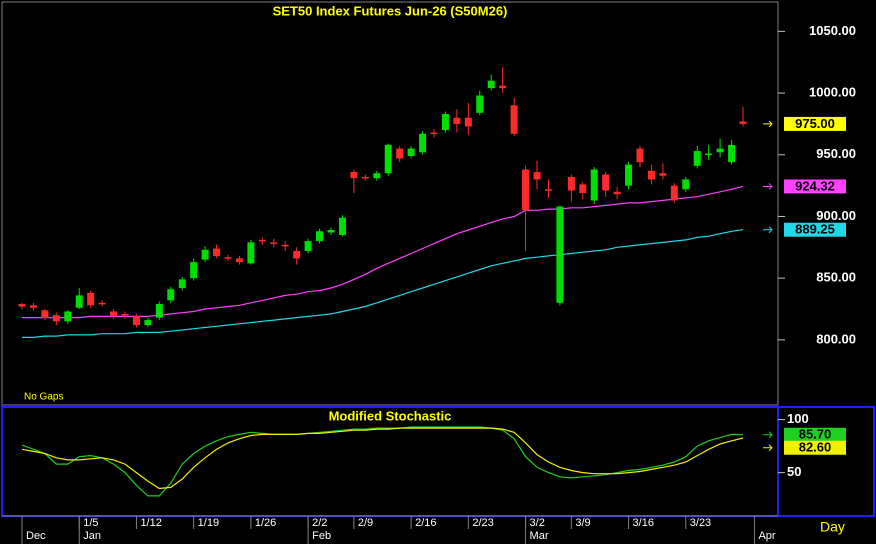 Image resolution: width=876 pixels, height=544 pixels. Describe the element at coordinates (832, 30) in the screenshot. I see `y-tick-label: 1050.00` at that location.